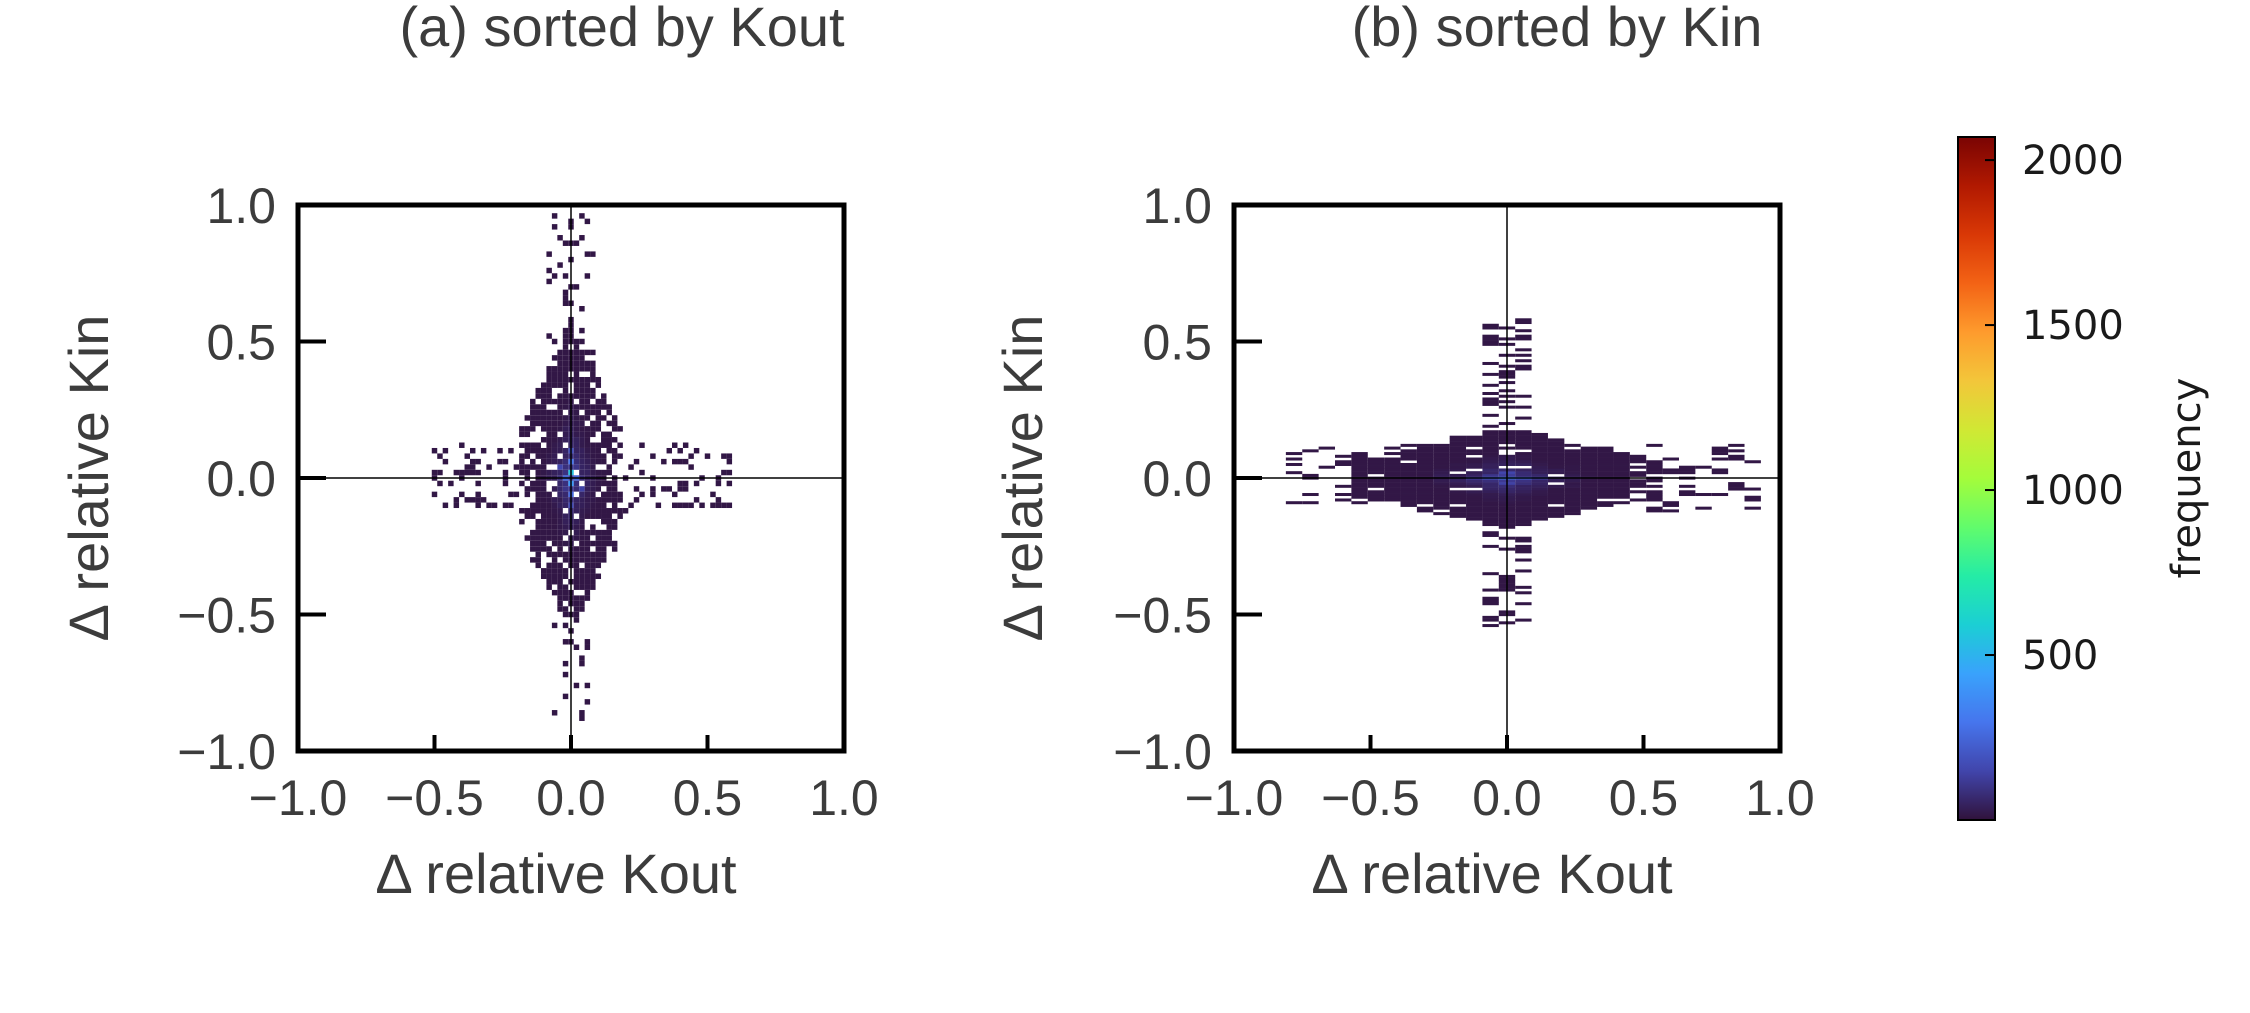 The image size is (2250, 1013). What do you see at coordinates (1022, 478) in the screenshot?
I see `panel-b-ylabel: Δ relative Kin` at bounding box center [1022, 478].